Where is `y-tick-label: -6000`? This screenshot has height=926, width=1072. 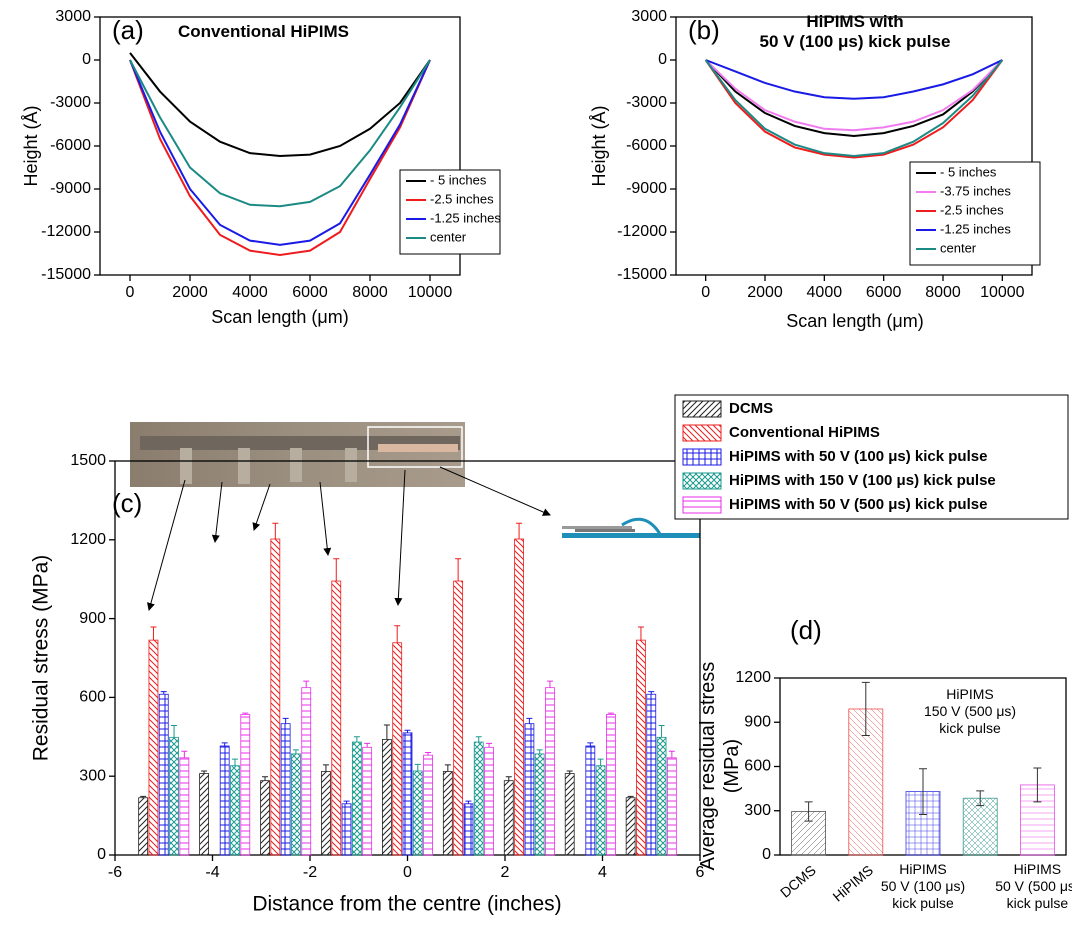
y-tick-label: -6000 is located at coordinates (70, 145).